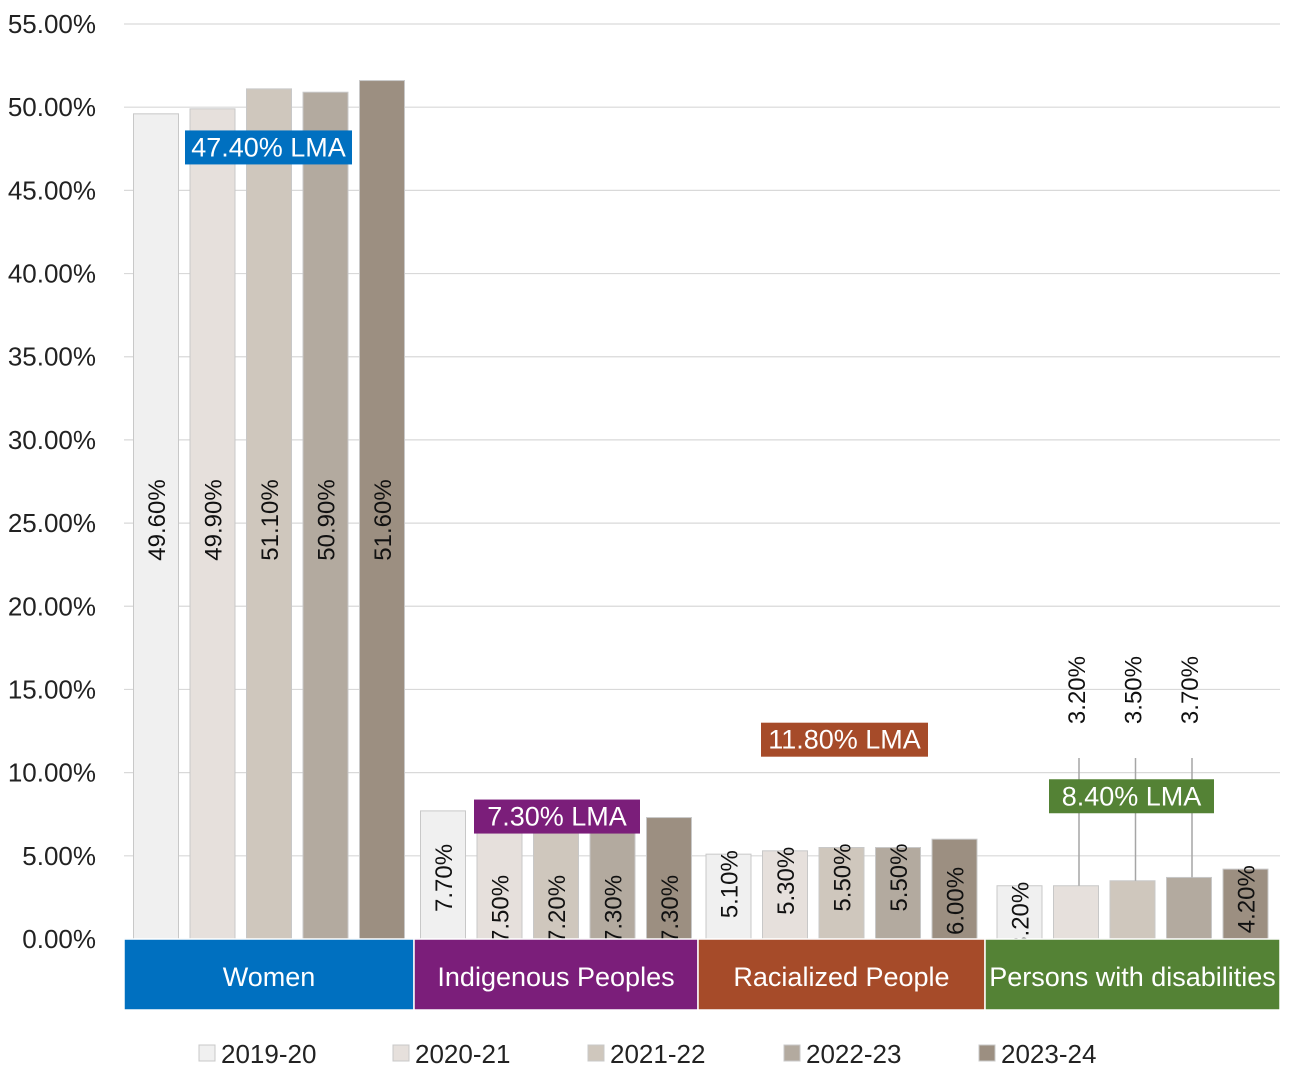 The width and height of the screenshot is (1289, 1080). What do you see at coordinates (501, 909) in the screenshot?
I see `data-label: 7.50%` at bounding box center [501, 909].